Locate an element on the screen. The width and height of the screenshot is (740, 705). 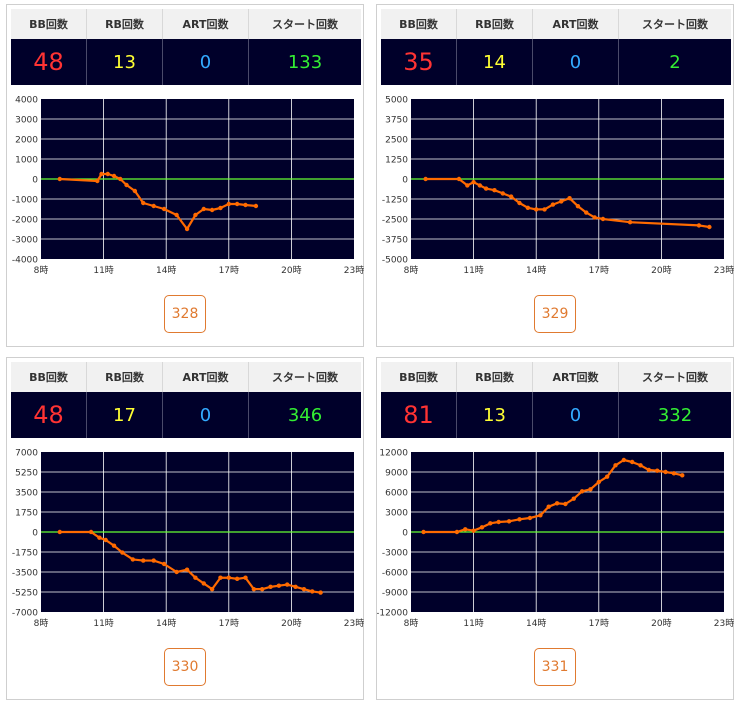
y-tick-label: -1000 is located at coordinates (25, 201).